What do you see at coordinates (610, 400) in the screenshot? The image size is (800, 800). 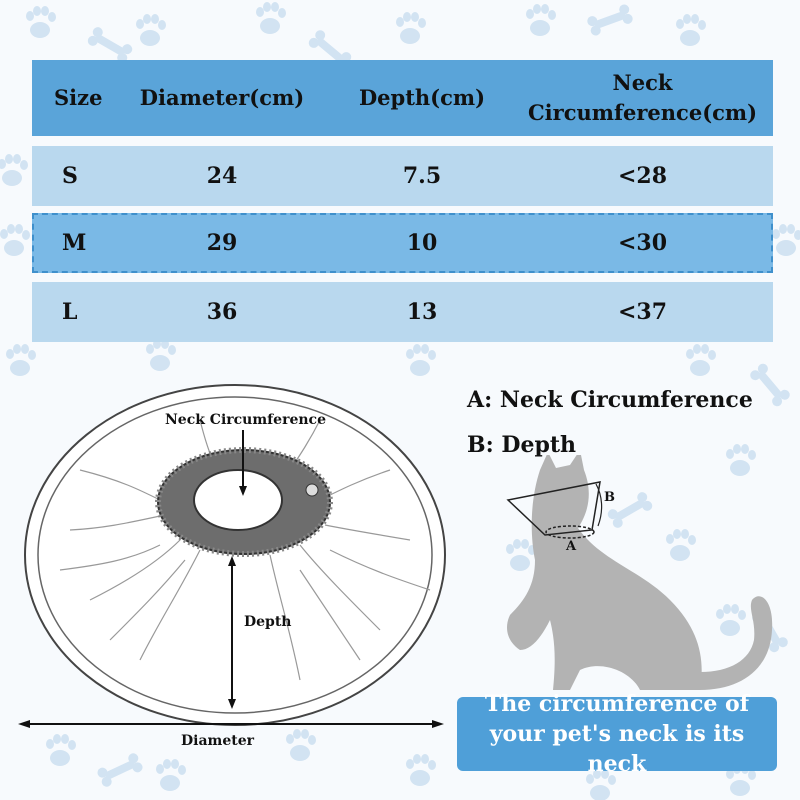 I see `legend-neck-circumference: A: Neck Circumference` at bounding box center [610, 400].